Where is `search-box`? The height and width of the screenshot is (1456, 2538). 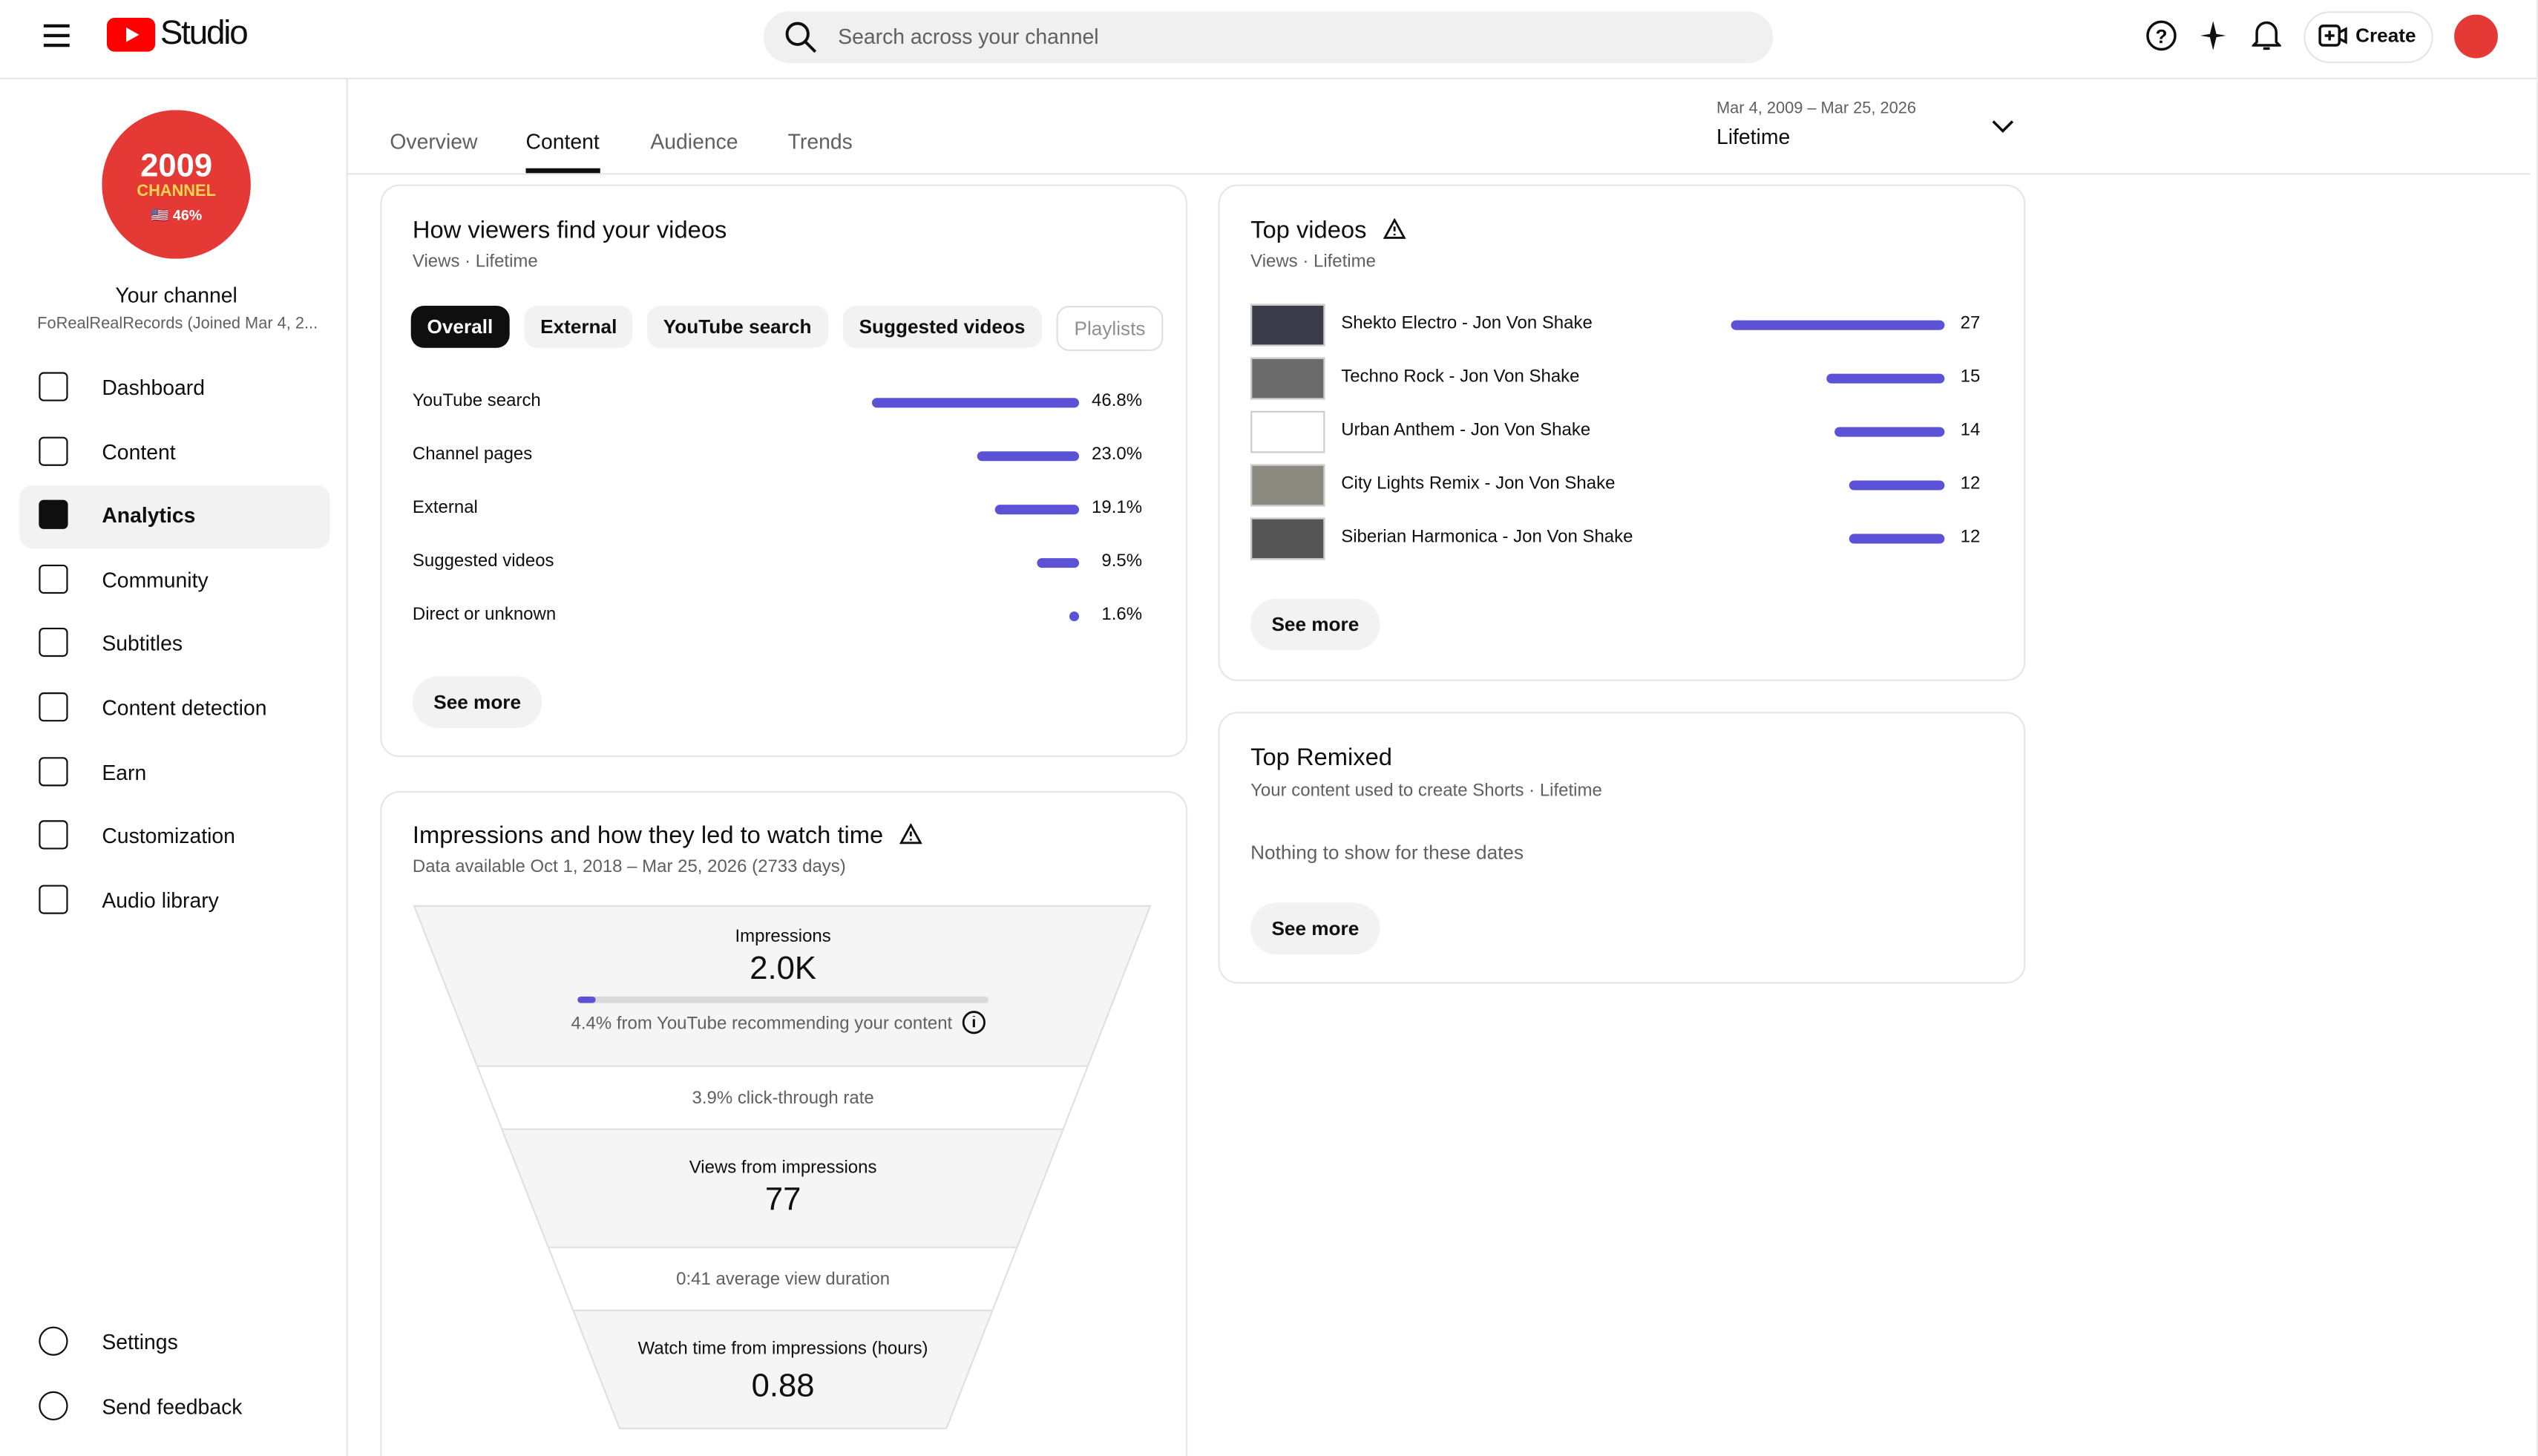 search-box is located at coordinates (1268, 38).